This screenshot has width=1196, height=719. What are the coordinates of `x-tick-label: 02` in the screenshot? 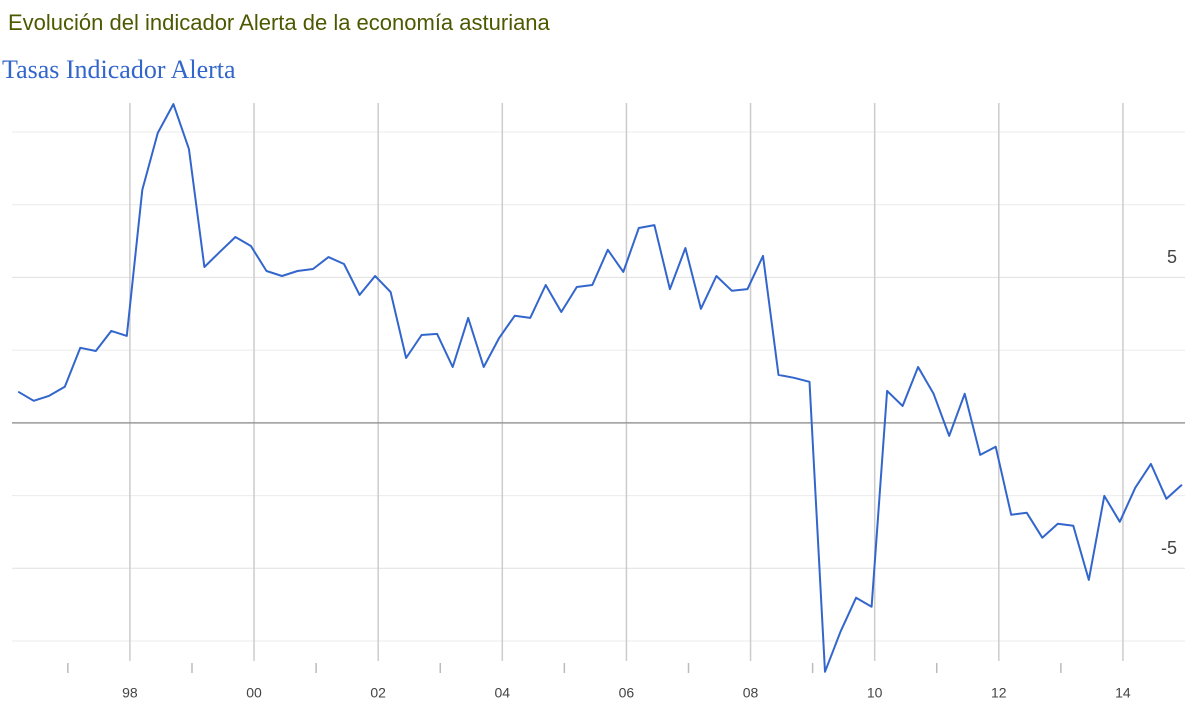 It's located at (378, 693).